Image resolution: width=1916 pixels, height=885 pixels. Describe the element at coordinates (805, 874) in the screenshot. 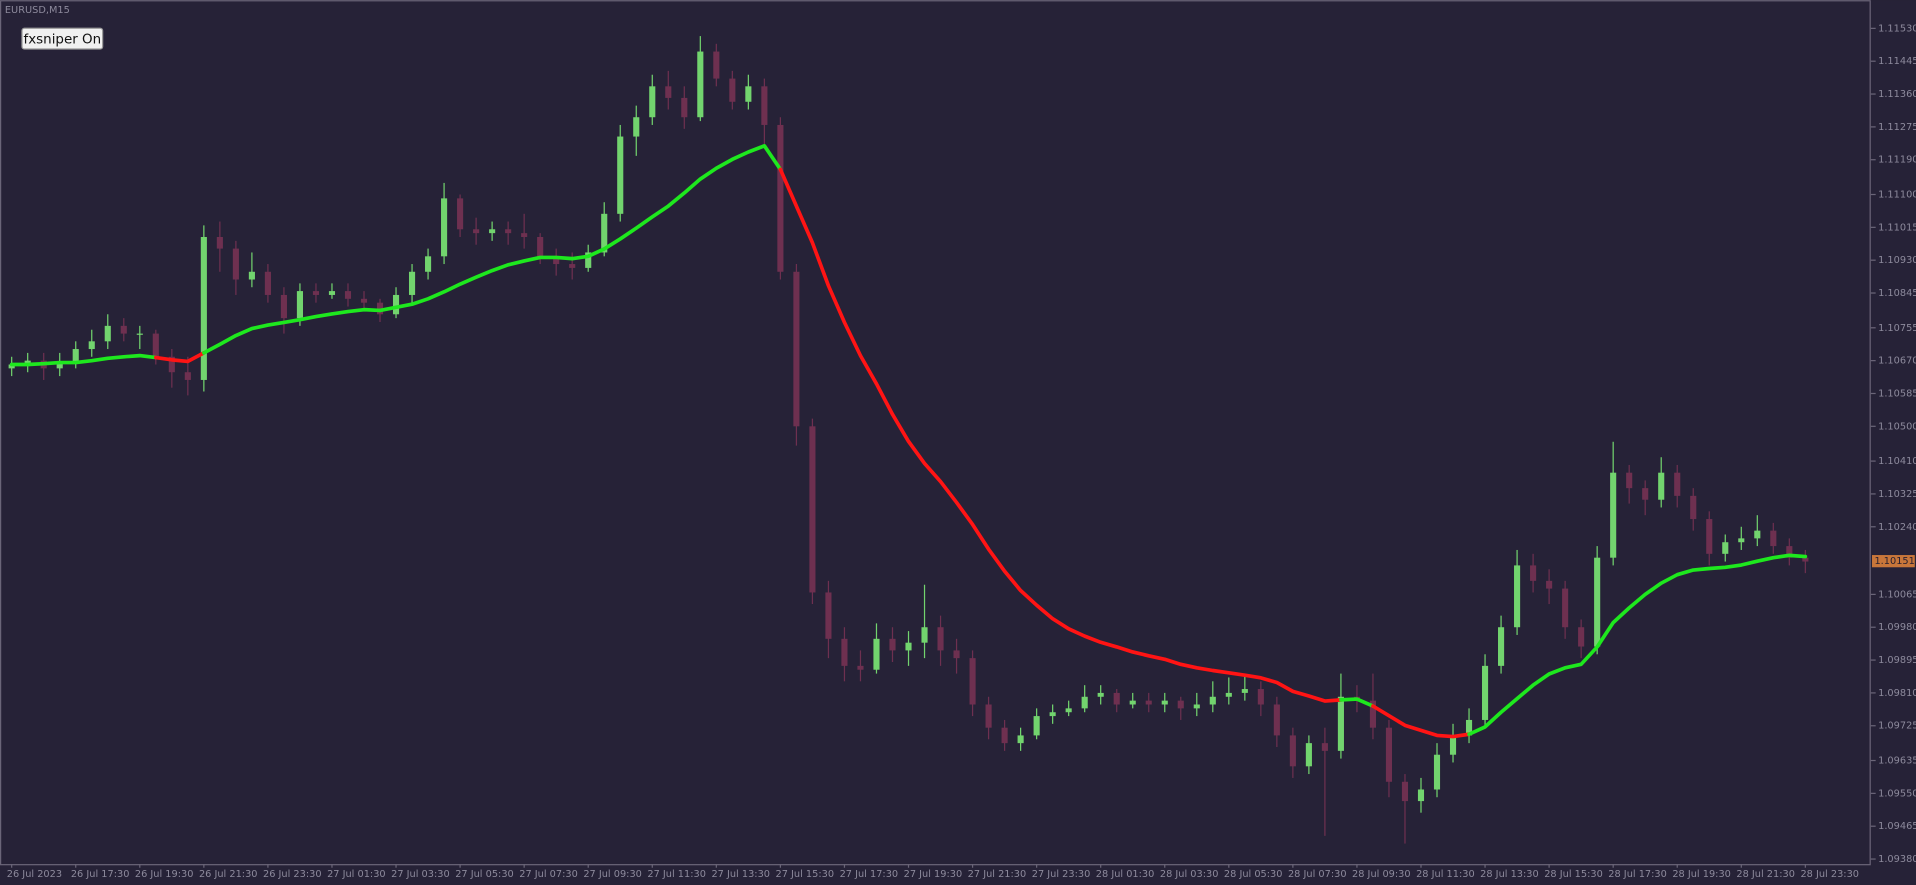

I see `x-tick-label: 27 Jul 15:30` at that location.